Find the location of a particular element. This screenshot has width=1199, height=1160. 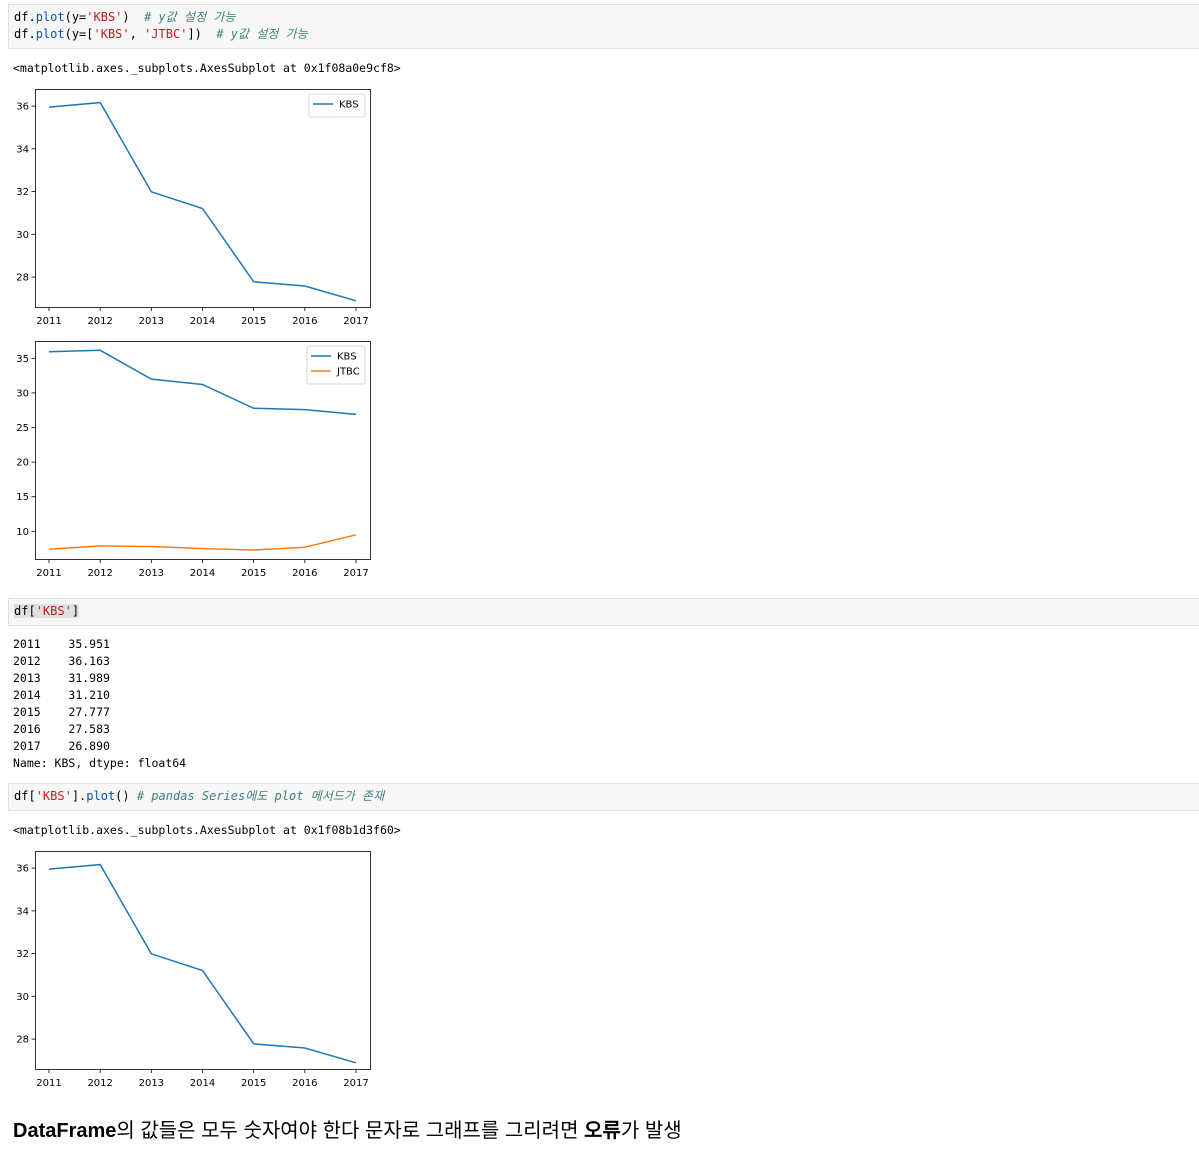

code-cell-2: df['KBS'] is located at coordinates (603, 612).